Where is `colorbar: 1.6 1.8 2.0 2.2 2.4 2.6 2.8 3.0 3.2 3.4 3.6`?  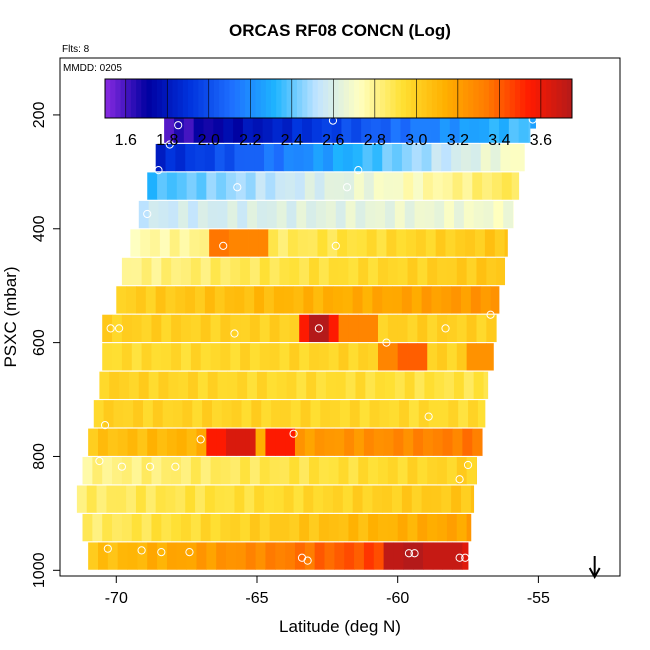
colorbar: 1.6 1.8 2.0 2.2 2.4 2.6 2.8 3.0 3.2 3.4 3.6 is located at coordinates (338, 113).